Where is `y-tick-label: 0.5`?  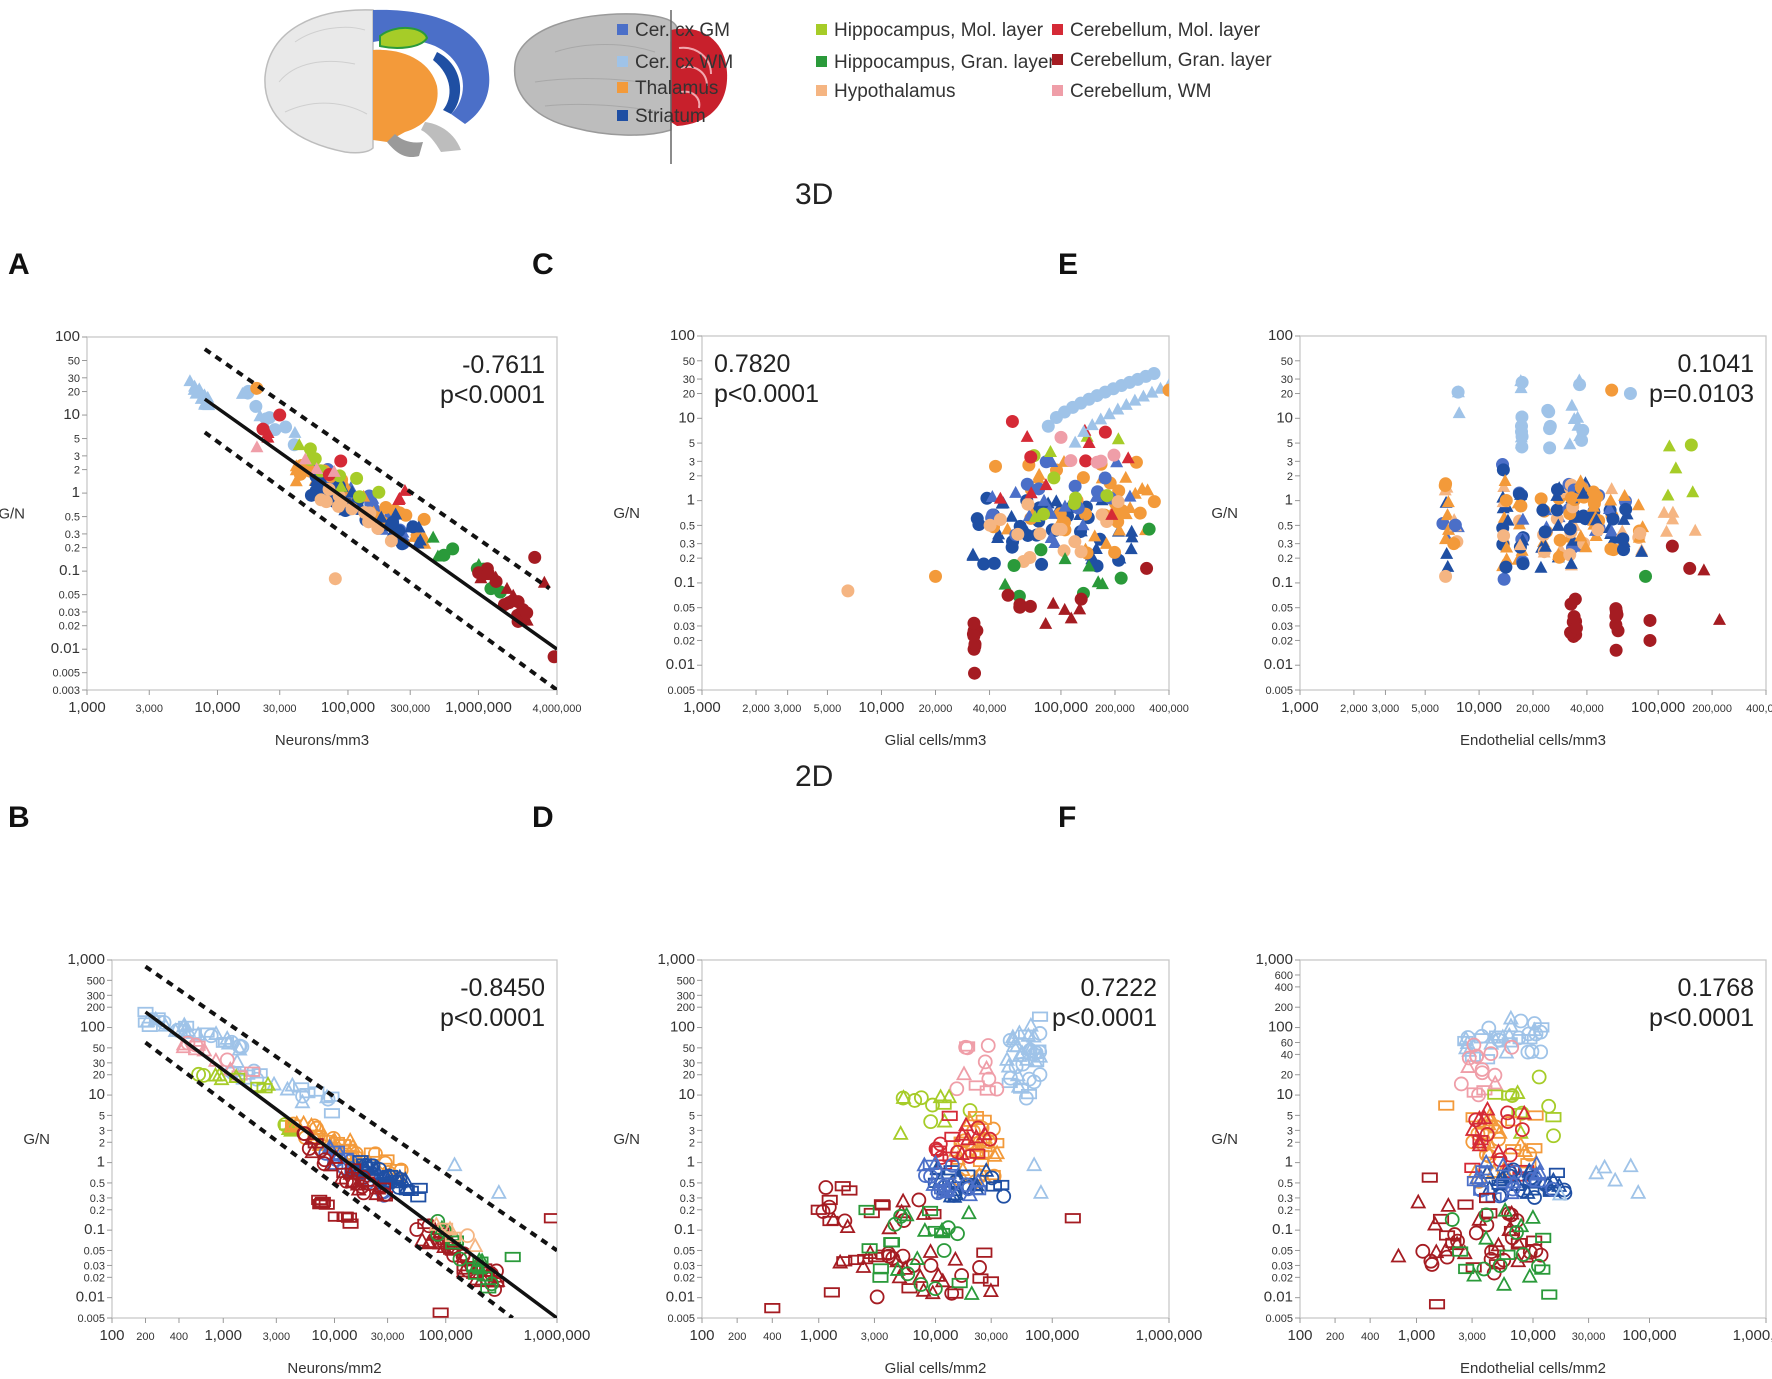
y-tick-label: 0.5 is located at coordinates (97, 1184).